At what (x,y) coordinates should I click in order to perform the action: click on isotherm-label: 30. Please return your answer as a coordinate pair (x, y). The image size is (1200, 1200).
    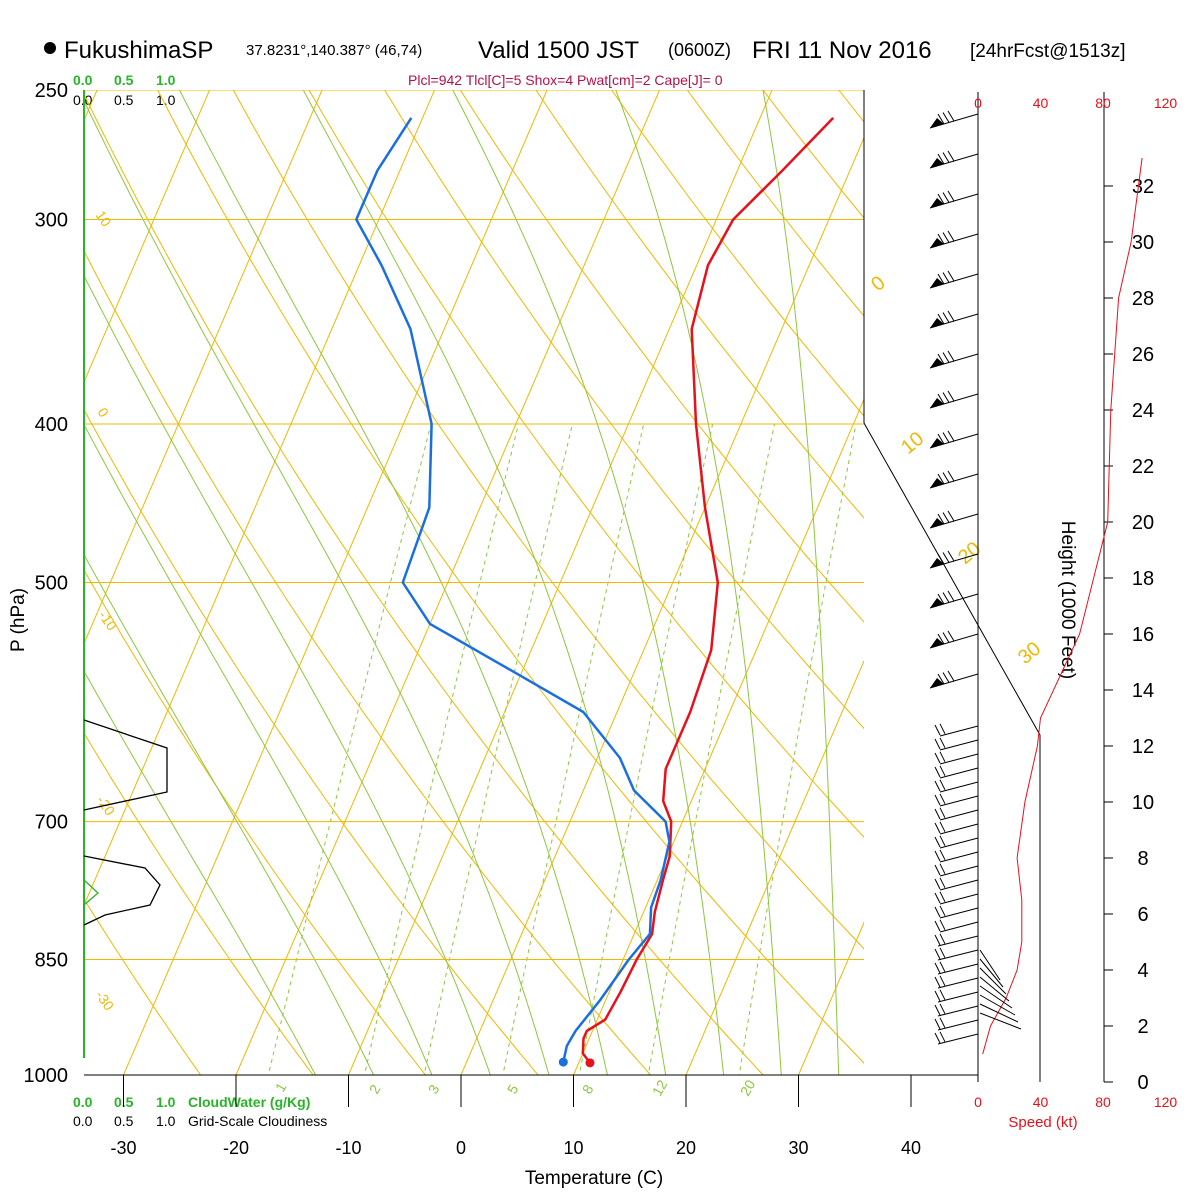
    Looking at the image, I should click on (1029, 653).